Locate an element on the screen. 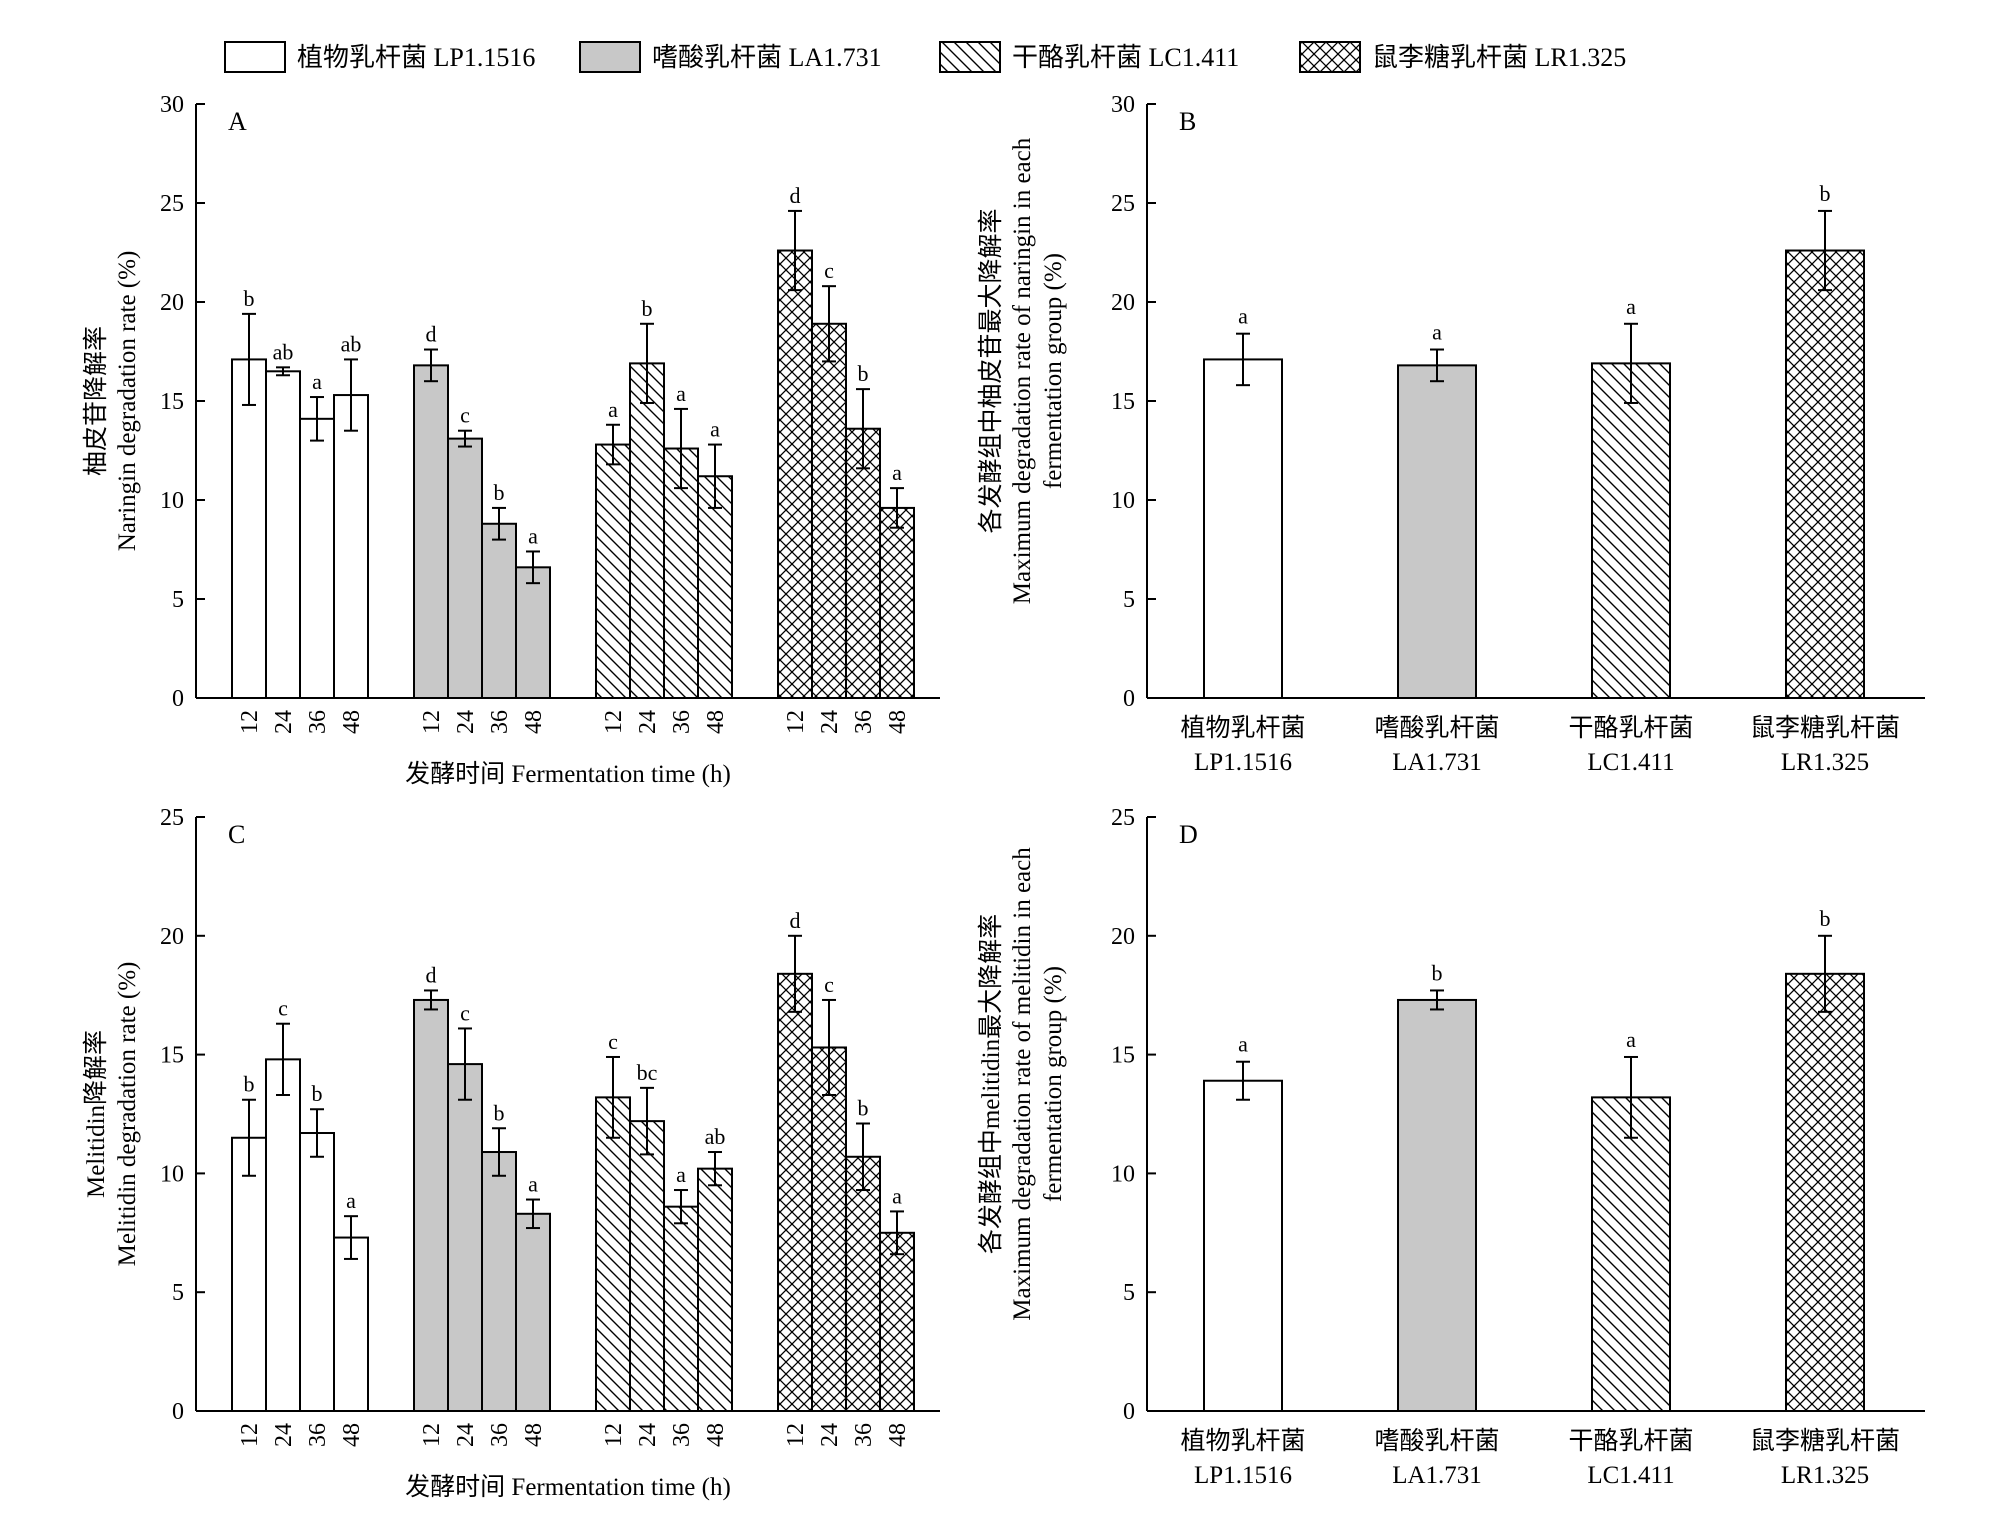 This screenshot has width=1993, height=1513. panel-c-panel-label: C is located at coordinates (236, 834).